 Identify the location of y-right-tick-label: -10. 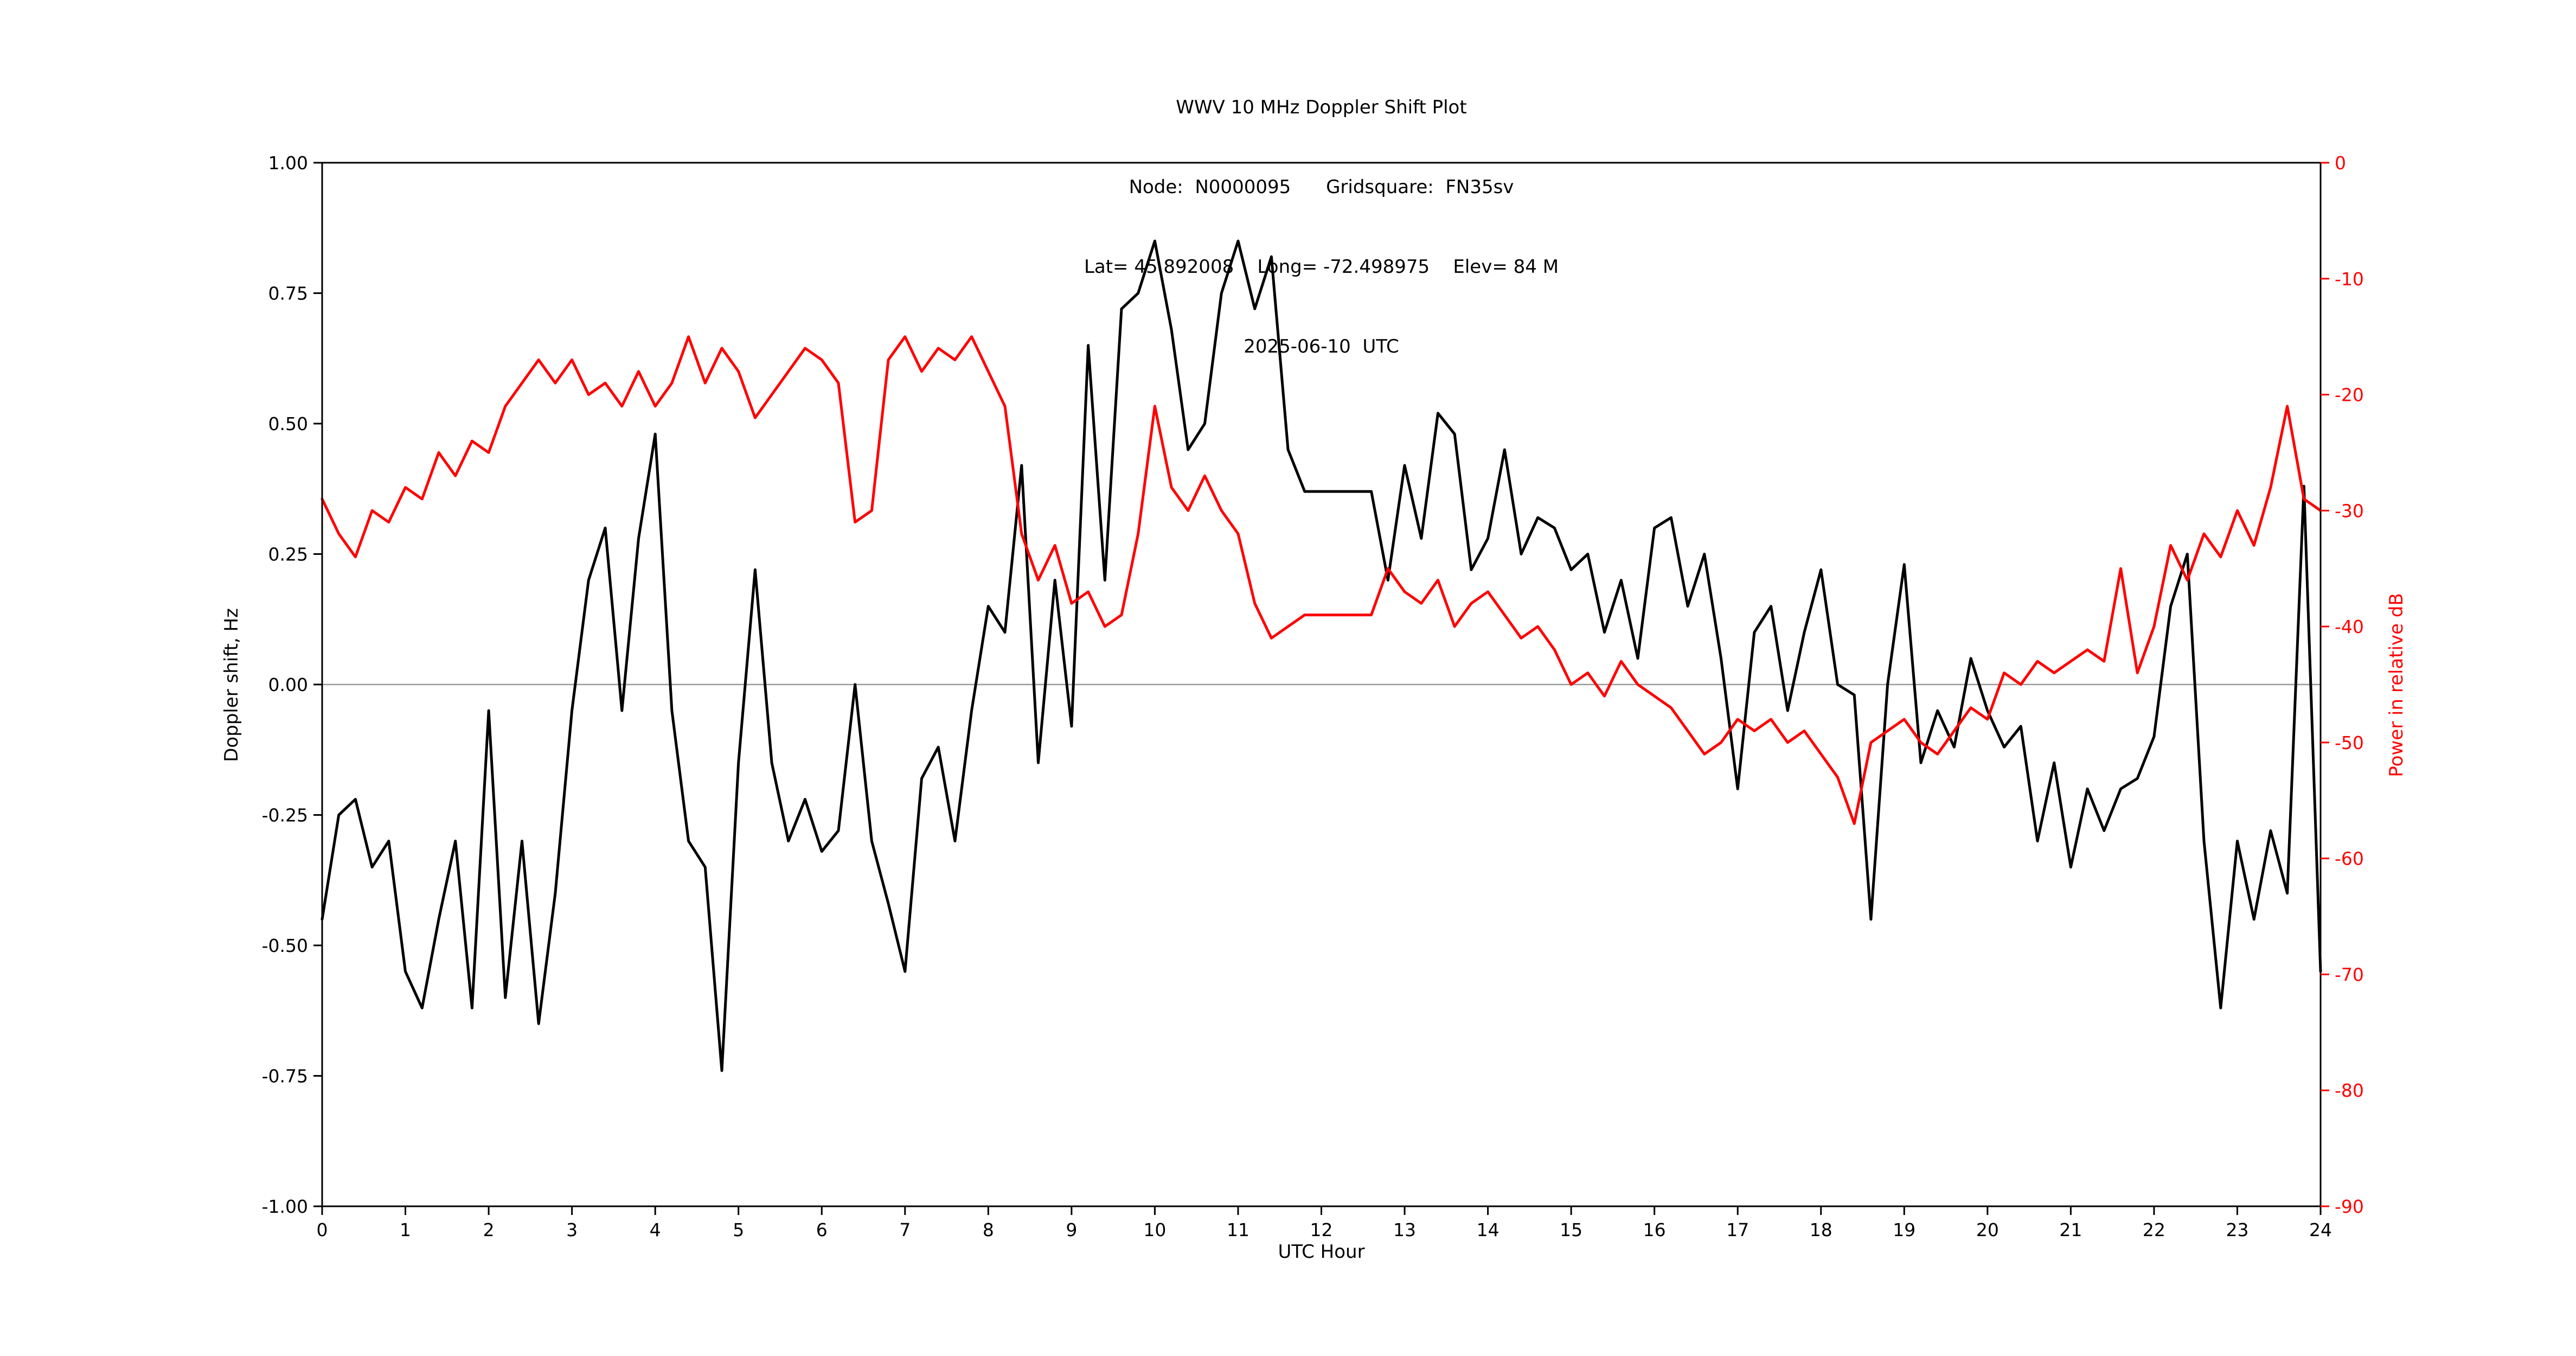
(2350, 279).